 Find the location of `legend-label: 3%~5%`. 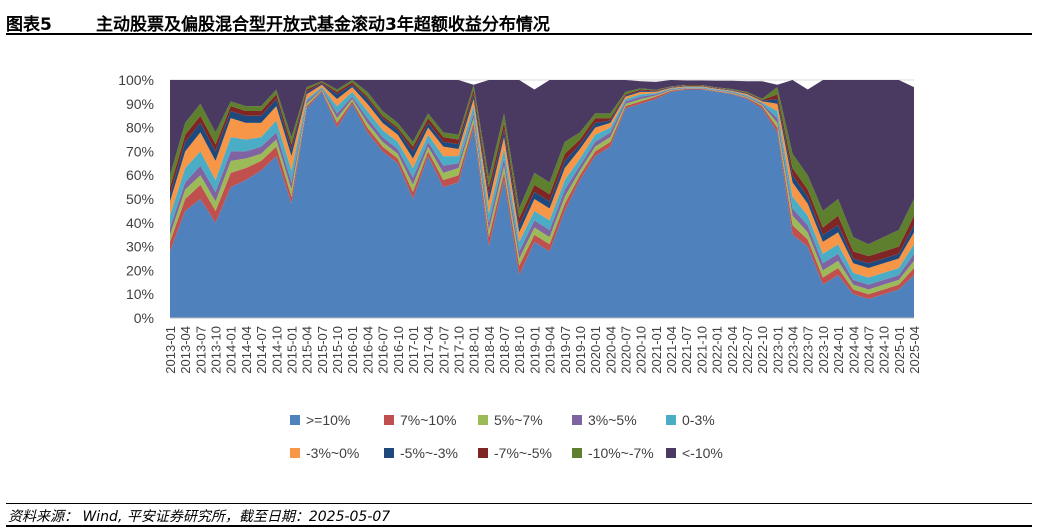

legend-label: 3%~5% is located at coordinates (612, 420).